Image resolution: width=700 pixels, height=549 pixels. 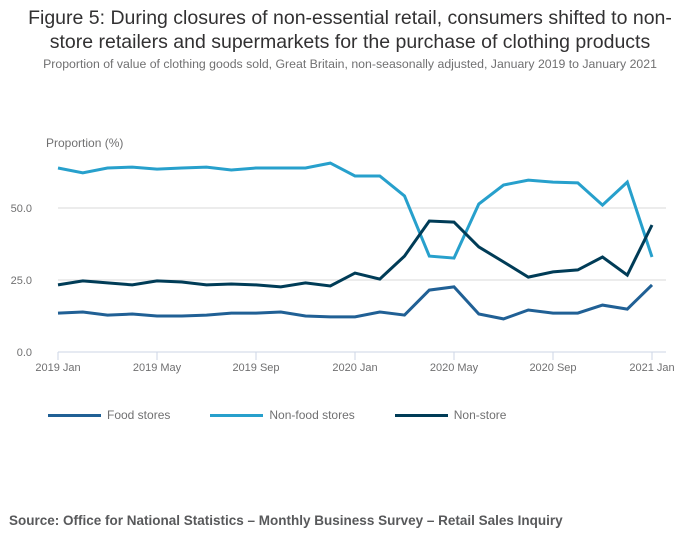 I want to click on y-axis-title: Proportion (%), so click(x=84, y=143).